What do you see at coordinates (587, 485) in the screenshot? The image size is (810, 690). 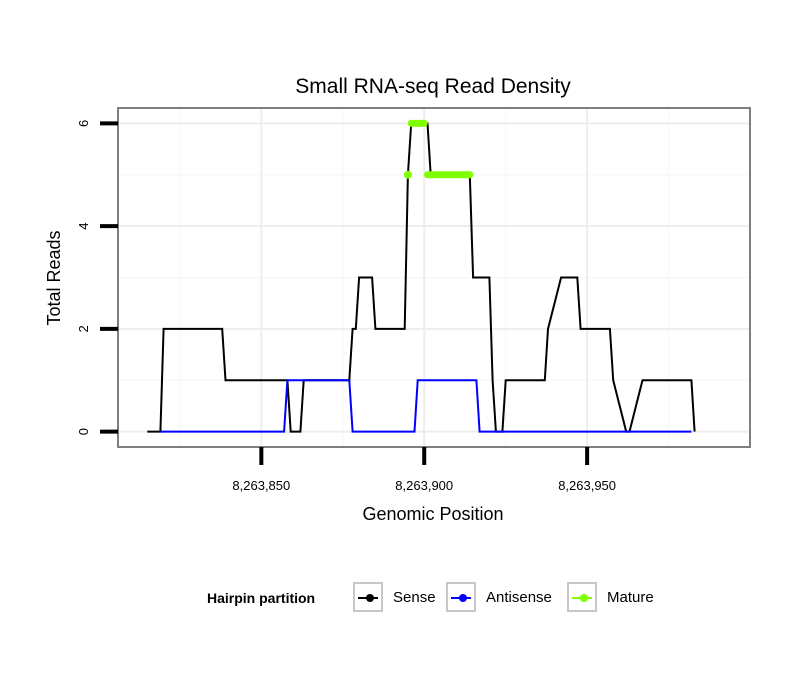 I see `x-tick-label: 8,263,950` at bounding box center [587, 485].